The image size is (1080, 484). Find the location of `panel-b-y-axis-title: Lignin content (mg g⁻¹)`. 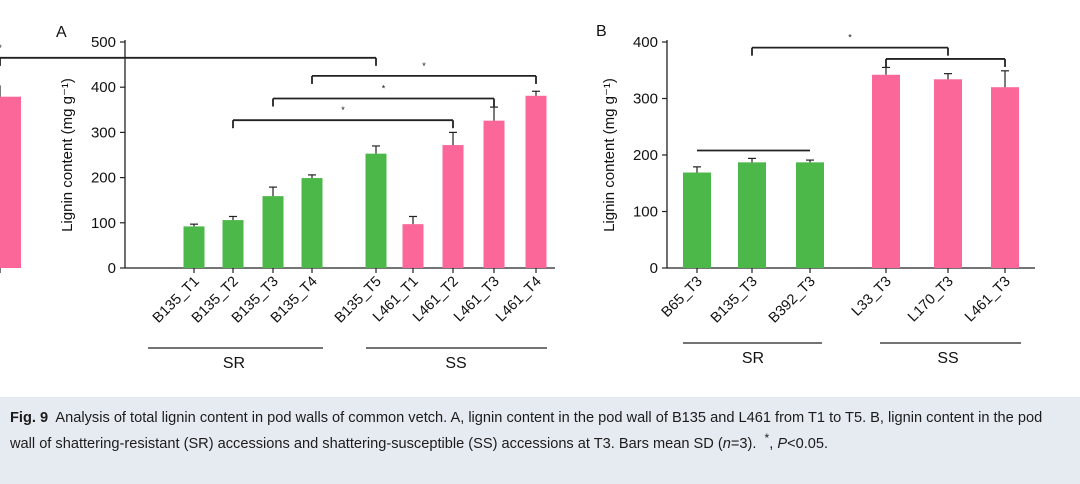

panel-b-y-axis-title: Lignin content (mg g⁻¹) is located at coordinates (609, 155).